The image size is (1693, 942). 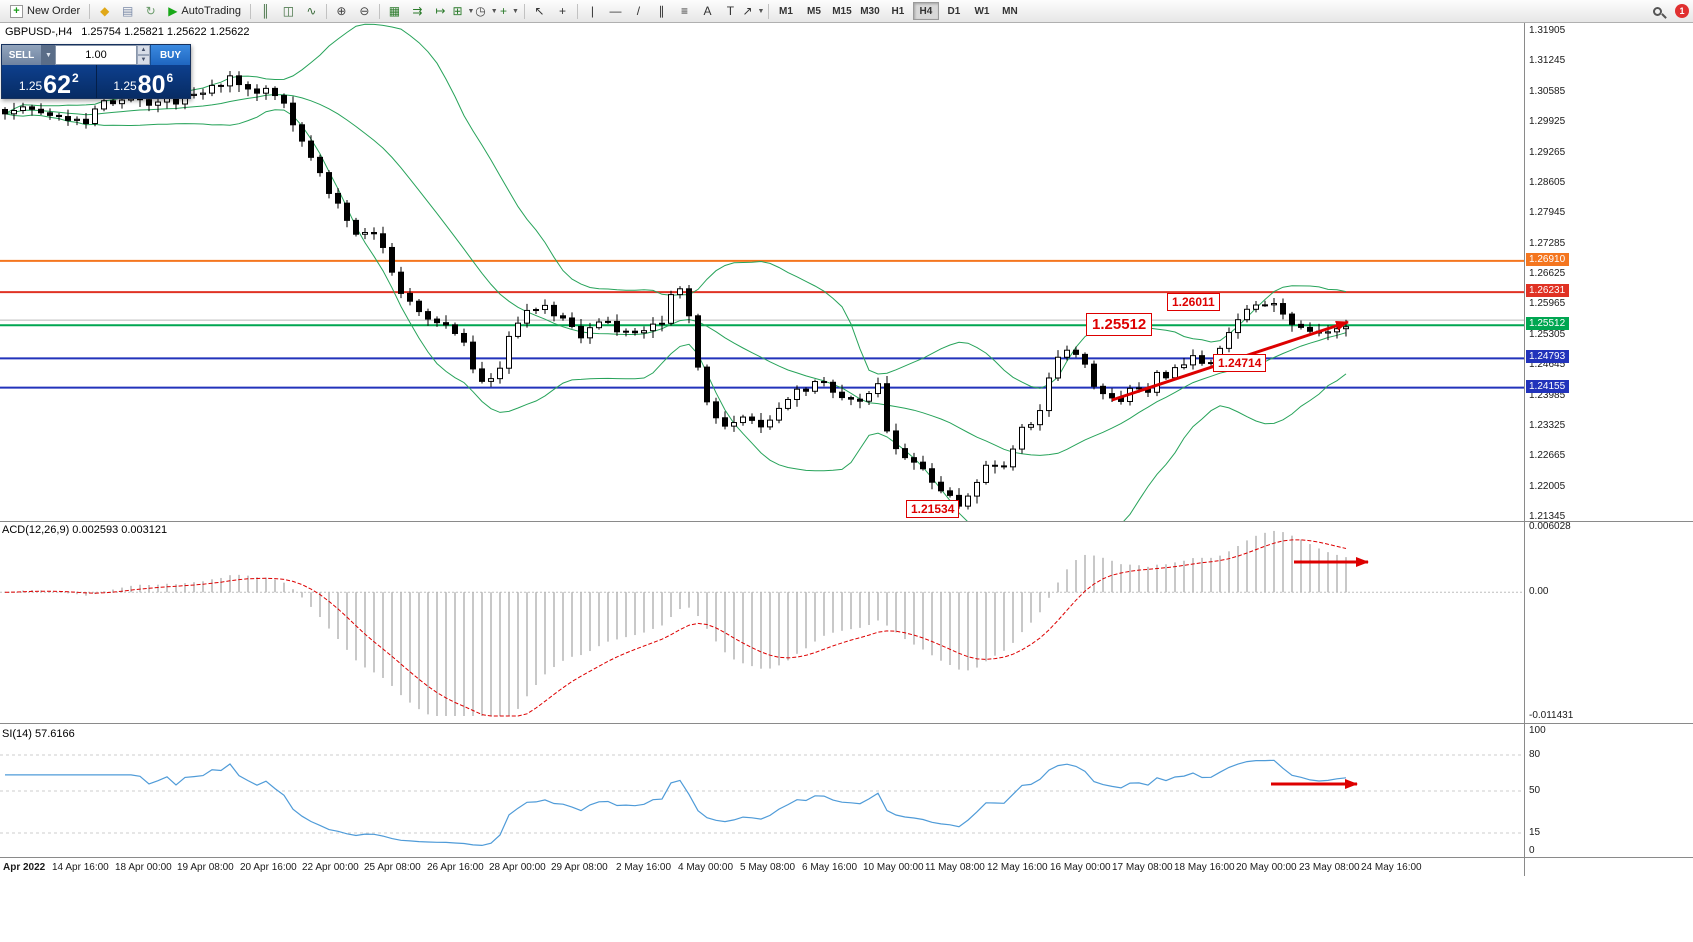 I want to click on price-annotation: 1.26011, so click(x=1193, y=302).